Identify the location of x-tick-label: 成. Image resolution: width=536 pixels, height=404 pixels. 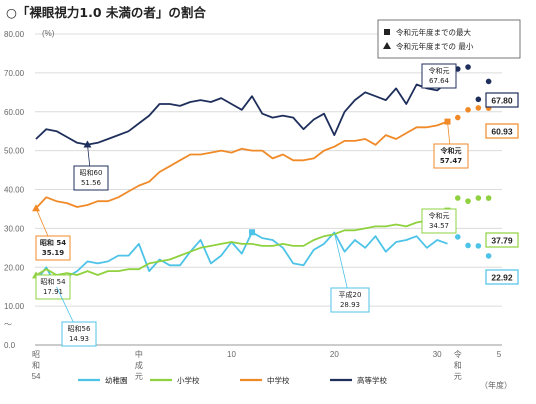
(139, 365).